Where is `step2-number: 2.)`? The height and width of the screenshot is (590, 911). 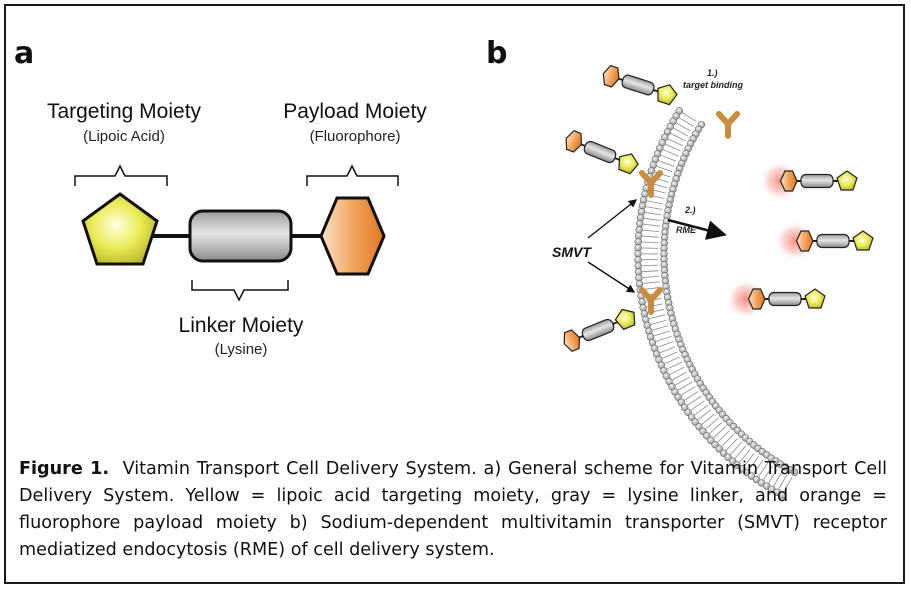 step2-number: 2.) is located at coordinates (690, 210).